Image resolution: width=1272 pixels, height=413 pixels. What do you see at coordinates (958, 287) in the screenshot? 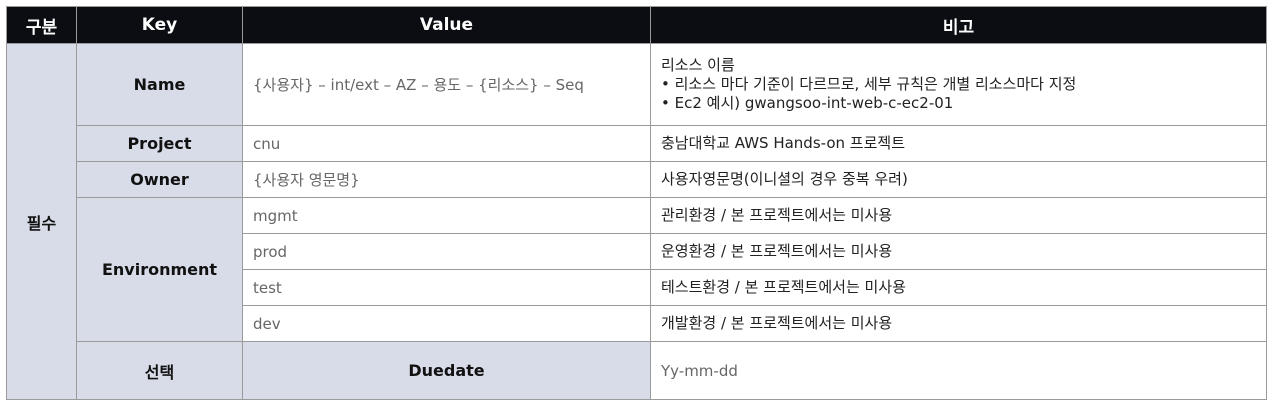
I see `note-environment: 테스트환경 / 본 프로젝트에서는 미사용` at bounding box center [958, 287].